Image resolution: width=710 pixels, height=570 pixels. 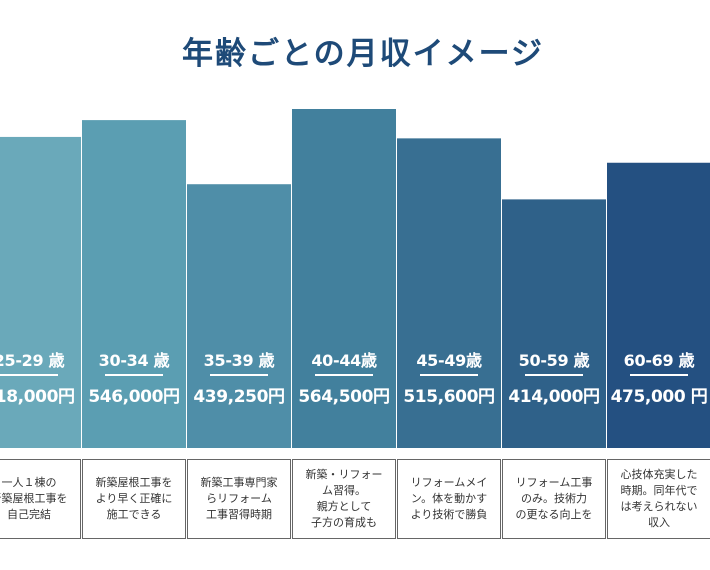 What do you see at coordinates (134, 499) in the screenshot?
I see `description-box-2: 新築屋根工事を より早く正確に 施工できる` at bounding box center [134, 499].